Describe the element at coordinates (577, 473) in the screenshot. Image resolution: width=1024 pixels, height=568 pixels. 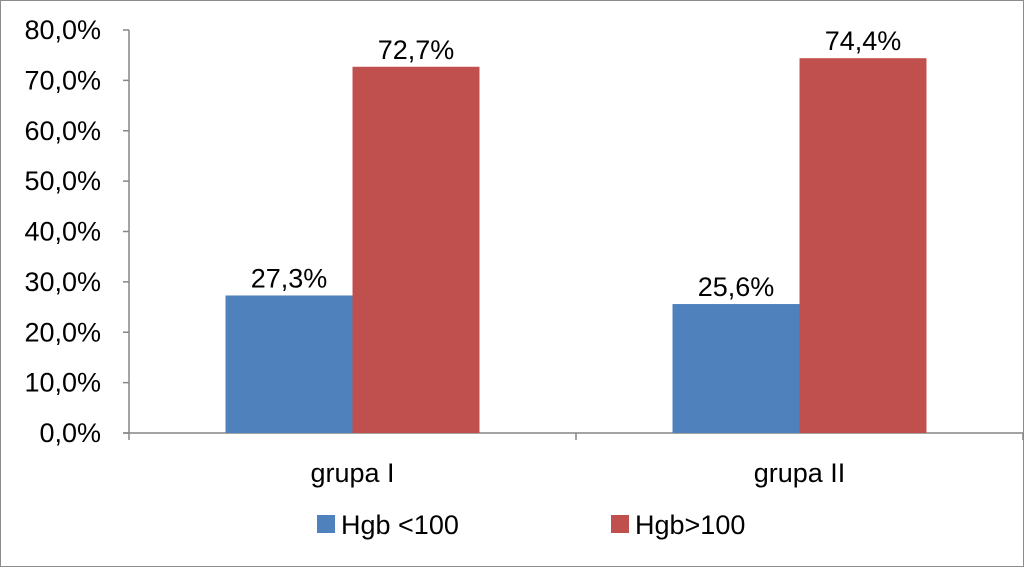
I see `x-axis-labels: grupa I grupa II` at that location.